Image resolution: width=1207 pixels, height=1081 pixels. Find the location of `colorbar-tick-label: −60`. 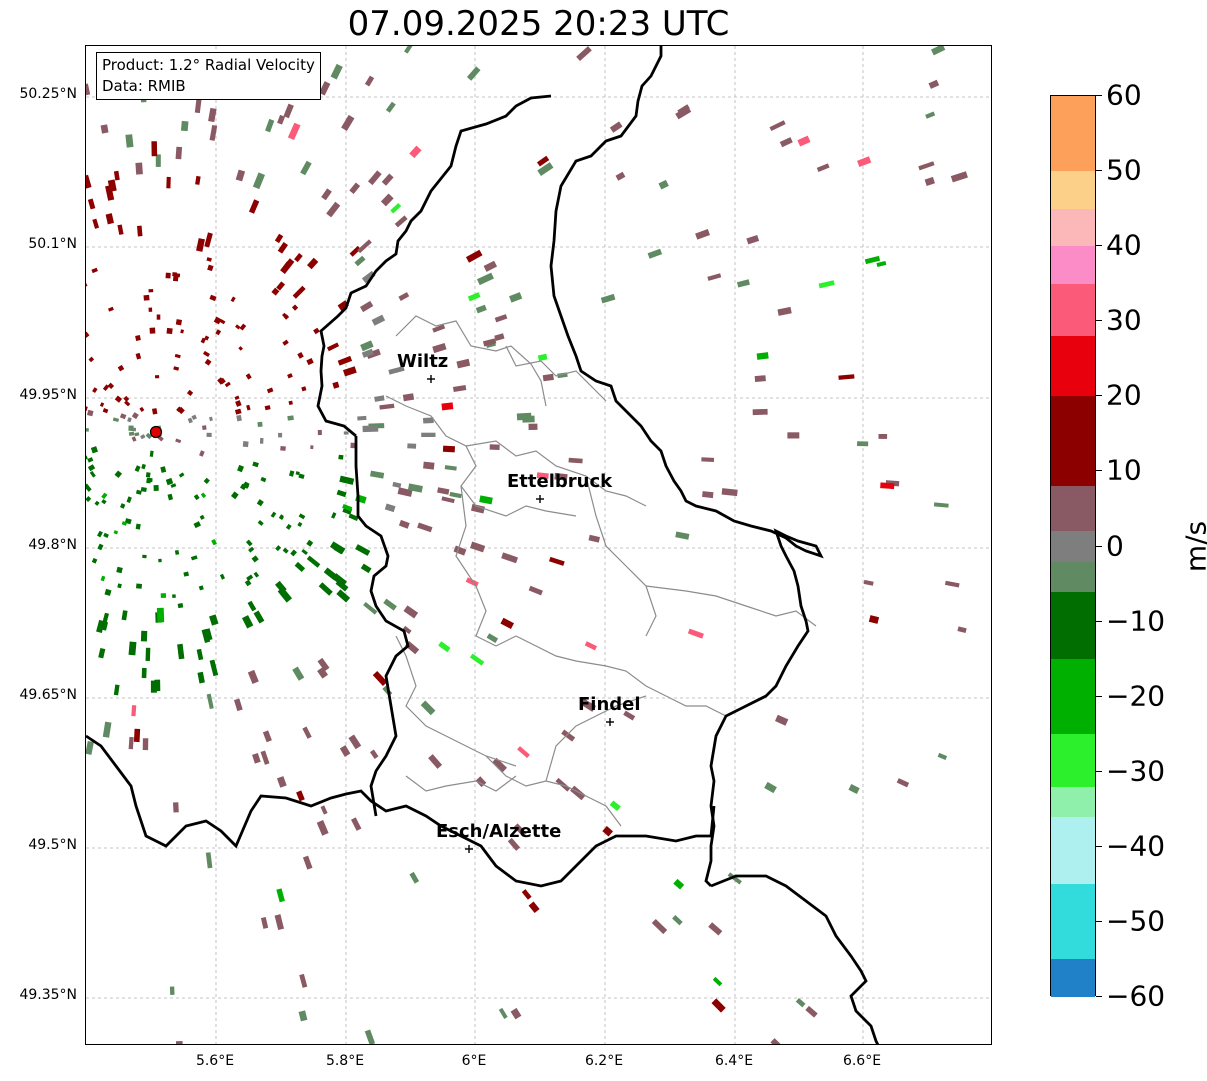

colorbar-tick-label: −60 is located at coordinates (1136, 996).